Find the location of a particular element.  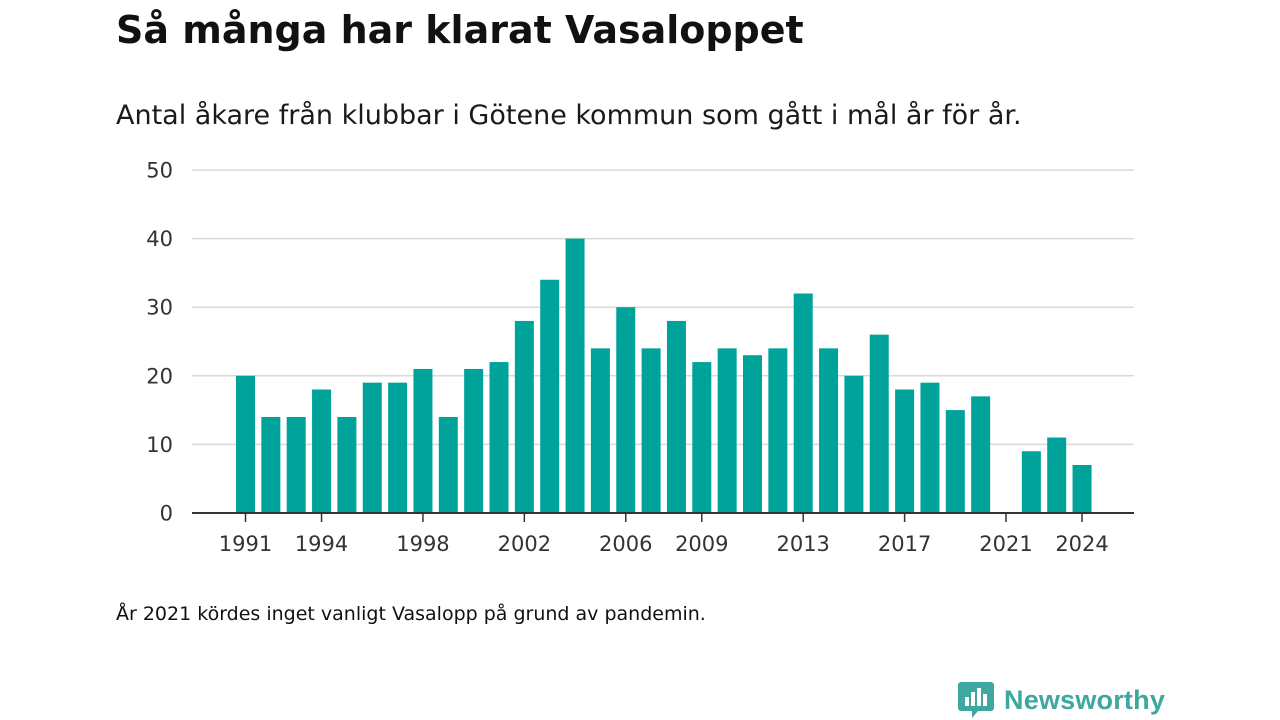

bar-1993 is located at coordinates (296, 464).